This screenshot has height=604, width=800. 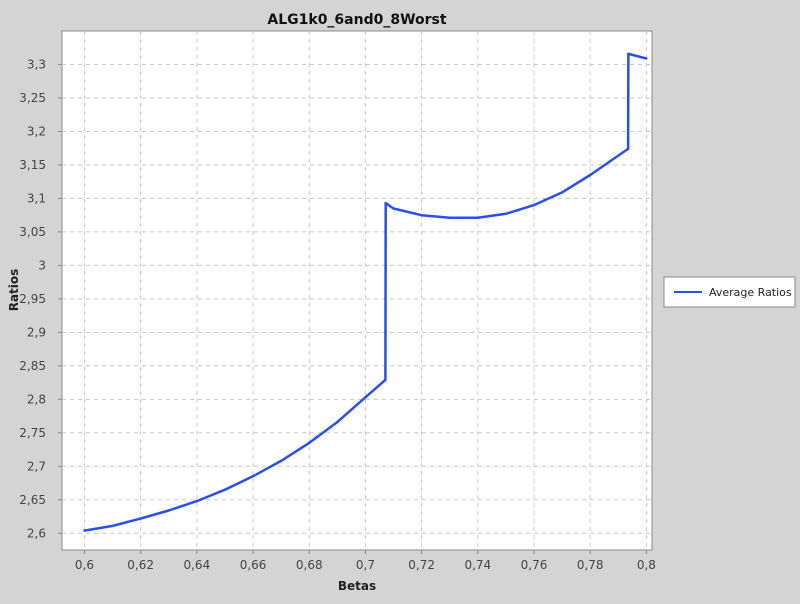 I want to click on legend-label: Average Ratios, so click(x=750, y=292).